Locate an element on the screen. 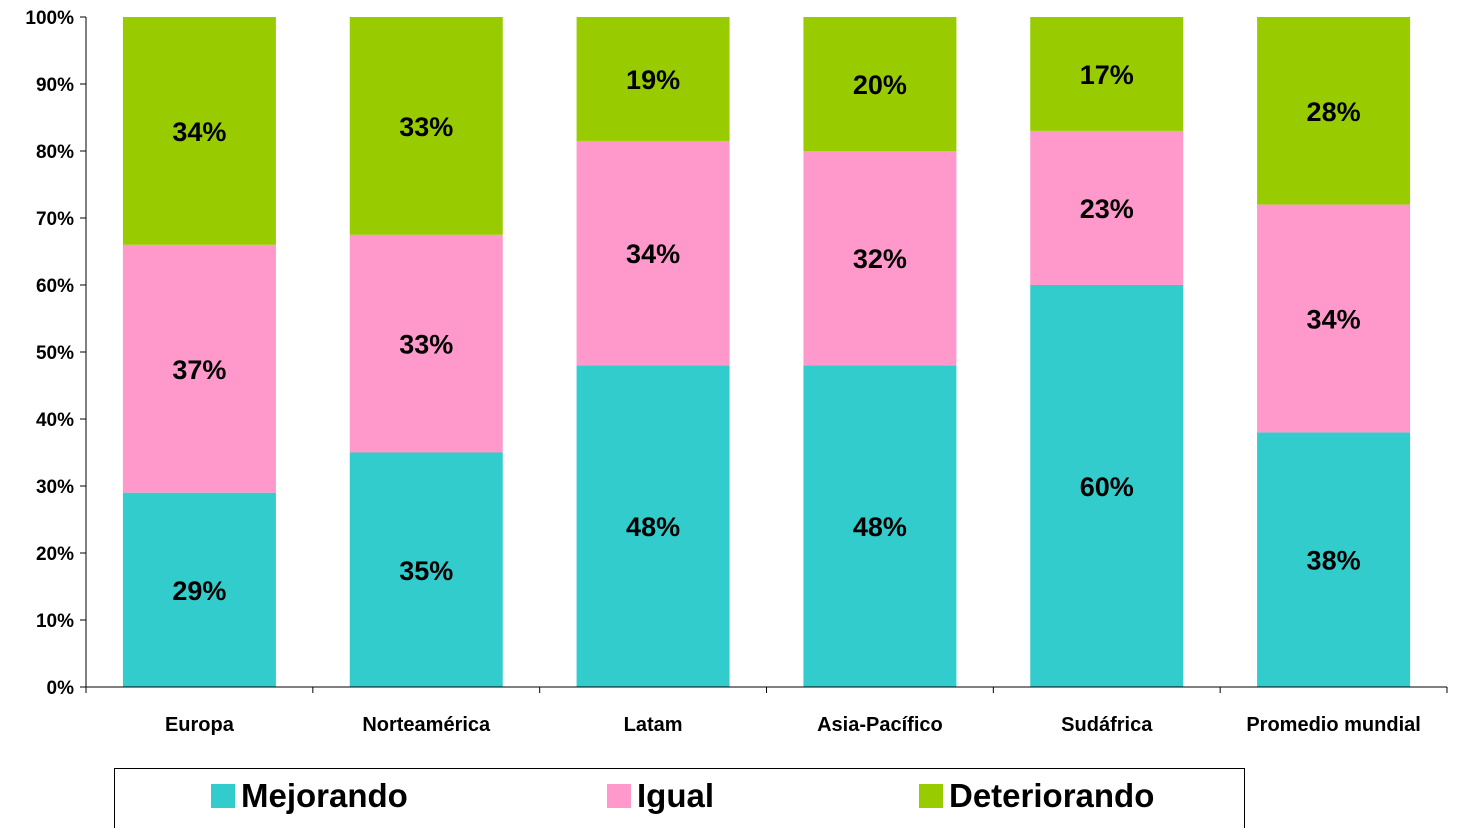 This screenshot has height=828, width=1474. bar-asia-pacifico-mejorando is located at coordinates (880, 526).